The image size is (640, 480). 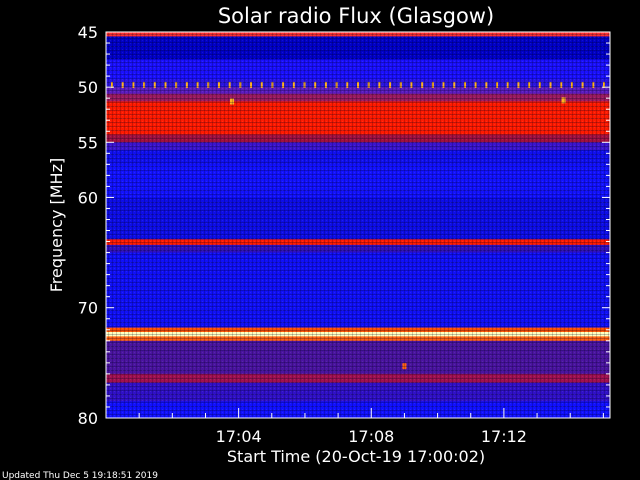 I want to click on x-tick-label: 17:12, so click(x=504, y=436).